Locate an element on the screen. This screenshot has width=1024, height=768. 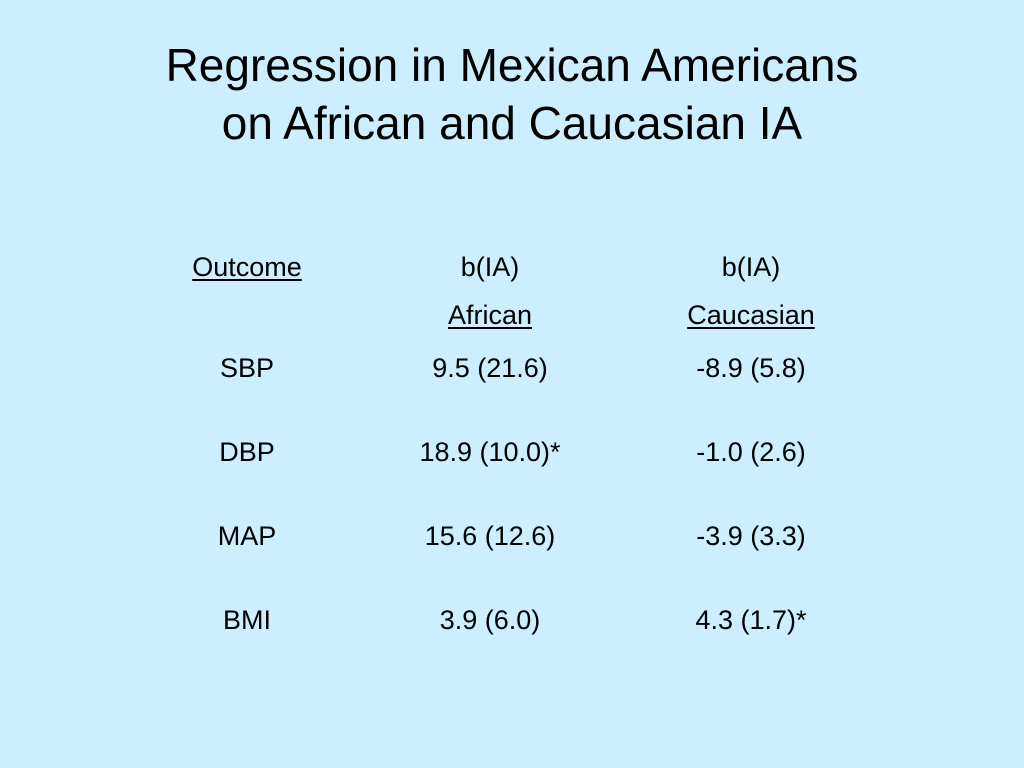
row-outcome: MAP is located at coordinates (247, 536).